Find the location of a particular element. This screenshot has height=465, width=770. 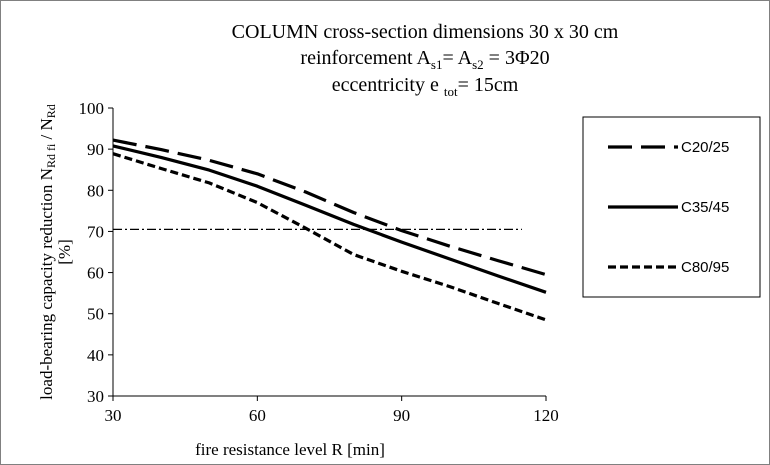

x-tick-label: 120 is located at coordinates (546, 415).